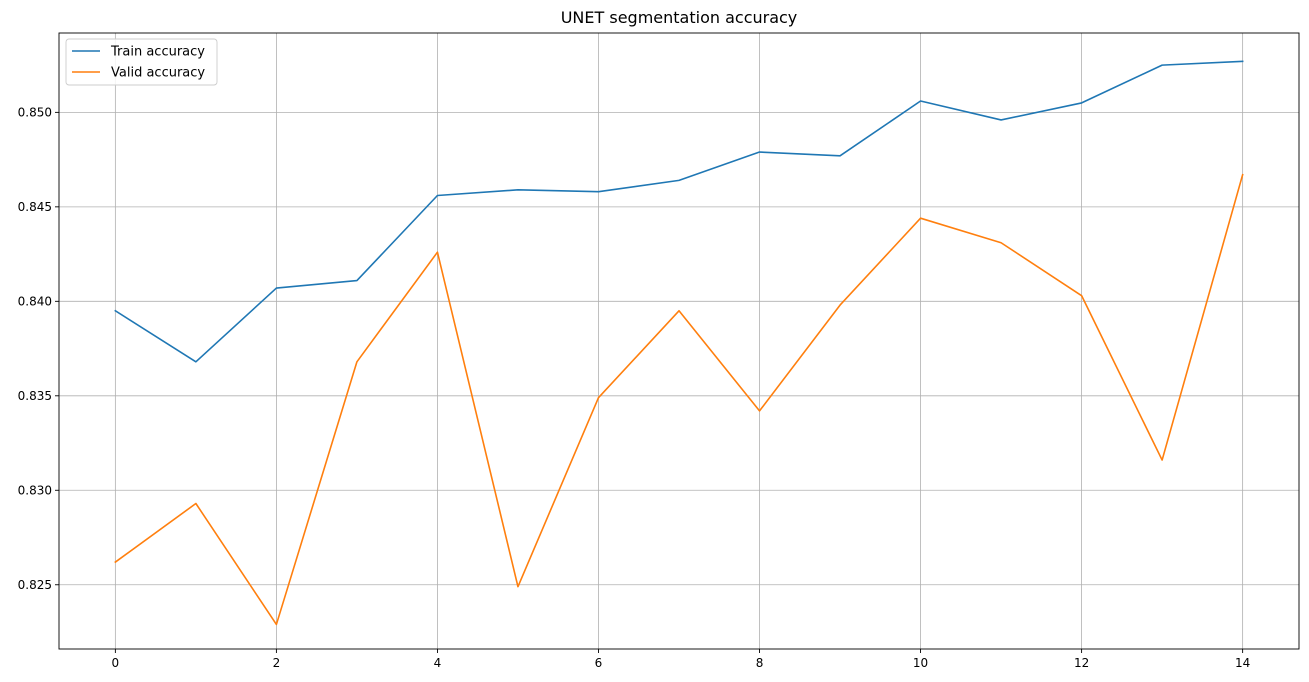 The height and width of the screenshot is (682, 1309). I want to click on legend: Train accuracy Valid accuracy, so click(141, 62).